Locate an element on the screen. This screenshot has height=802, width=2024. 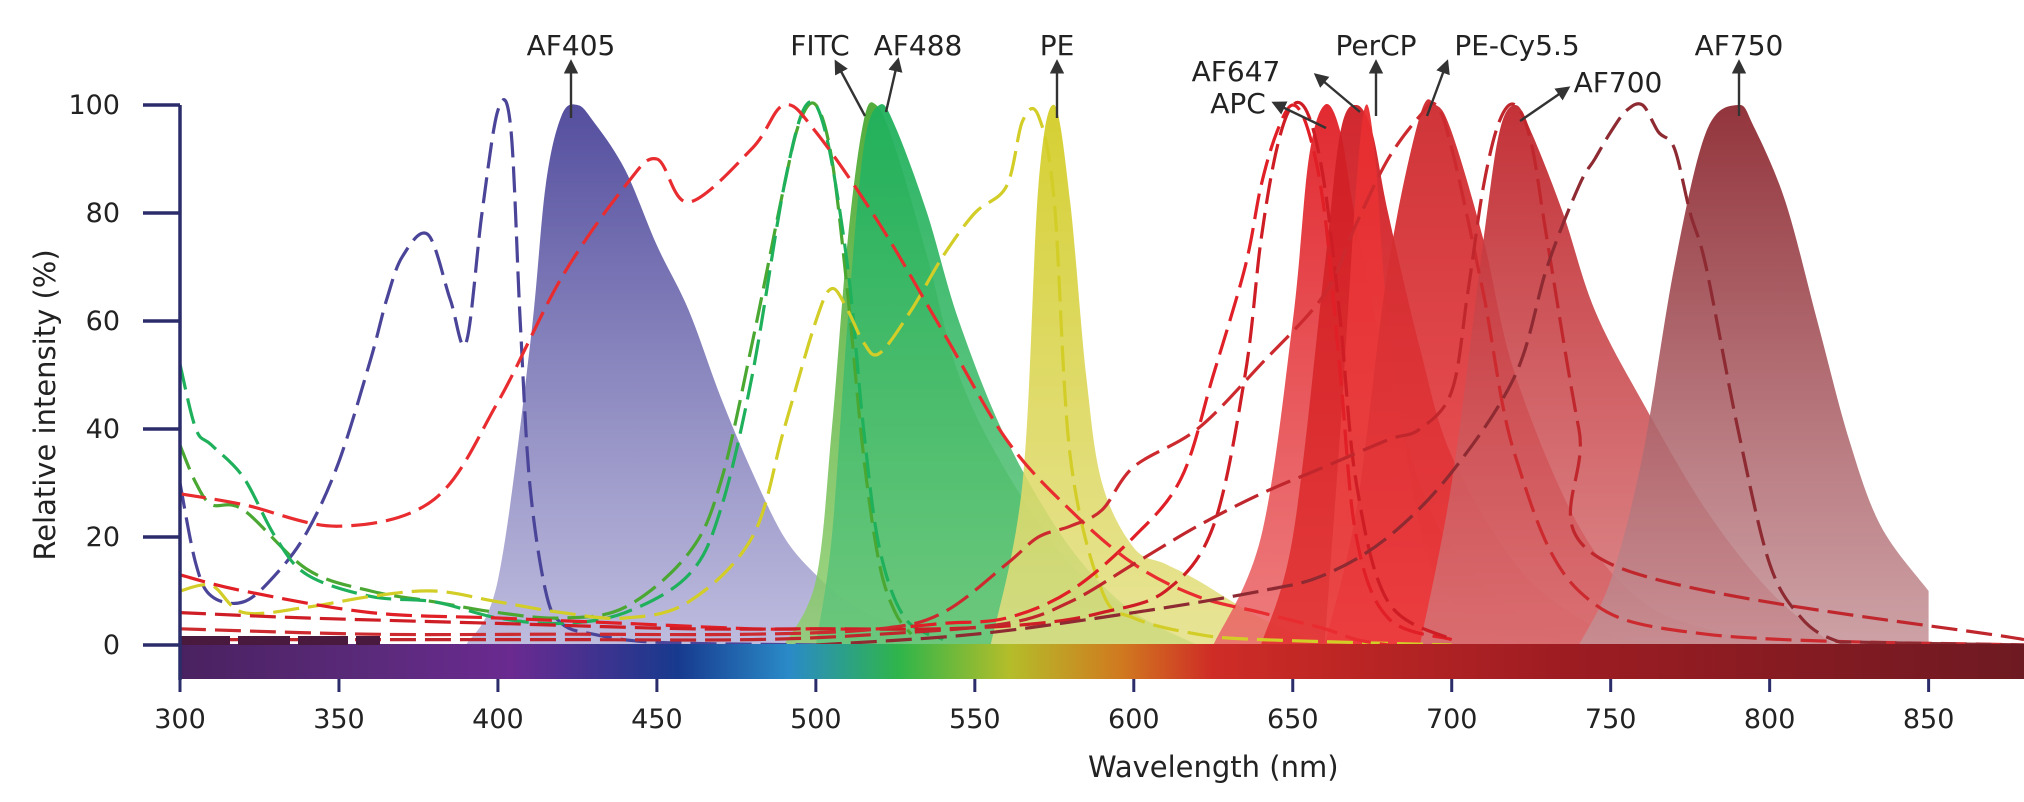
x-tick-label: 350 is located at coordinates (339, 719).